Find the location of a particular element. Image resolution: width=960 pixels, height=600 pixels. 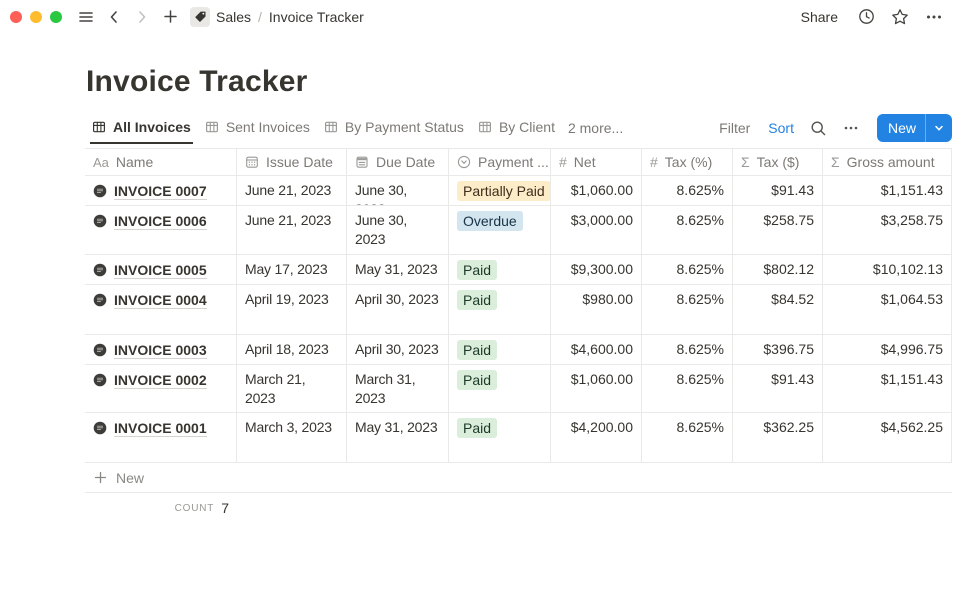

invoice-page-link: INVOICE 0003 is located at coordinates (160, 350).